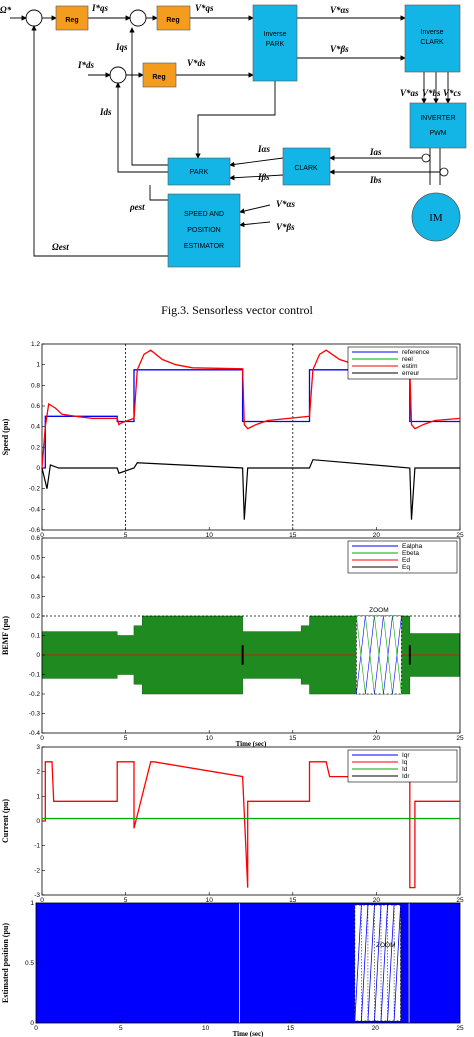 The height and width of the screenshot is (1037, 474). I want to click on clark-label: CLARK, so click(306, 168).